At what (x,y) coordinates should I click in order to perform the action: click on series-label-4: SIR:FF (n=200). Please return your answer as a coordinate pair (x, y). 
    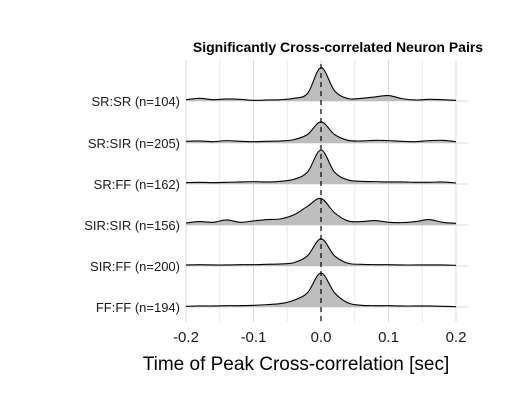
    Looking at the image, I should click on (135, 266).